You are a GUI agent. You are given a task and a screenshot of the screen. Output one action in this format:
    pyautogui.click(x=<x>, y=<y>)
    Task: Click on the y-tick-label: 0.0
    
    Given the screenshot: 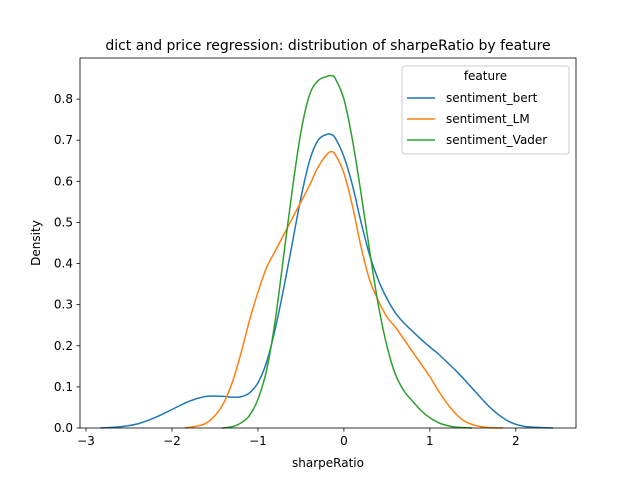 What is the action you would take?
    pyautogui.click(x=63, y=428)
    